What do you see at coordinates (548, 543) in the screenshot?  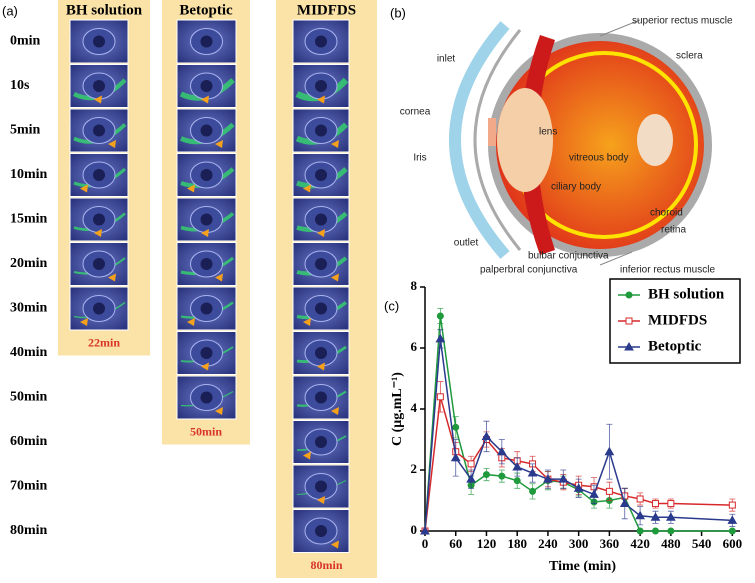 I see `x-tick-label: 240` at bounding box center [548, 543].